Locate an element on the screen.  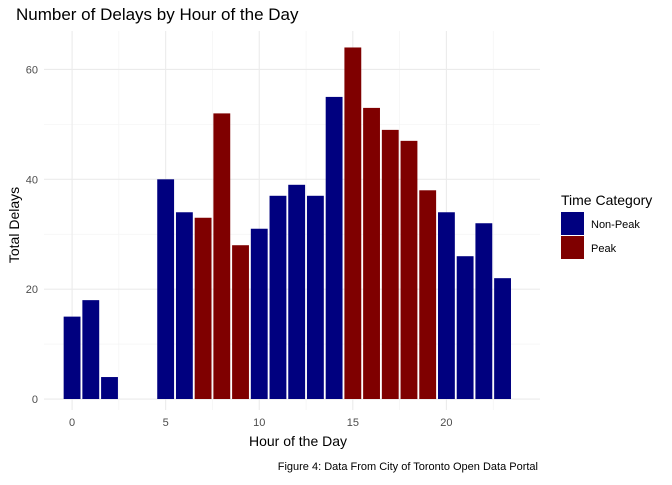
legend-label: Non-Peak is located at coordinates (615, 225).